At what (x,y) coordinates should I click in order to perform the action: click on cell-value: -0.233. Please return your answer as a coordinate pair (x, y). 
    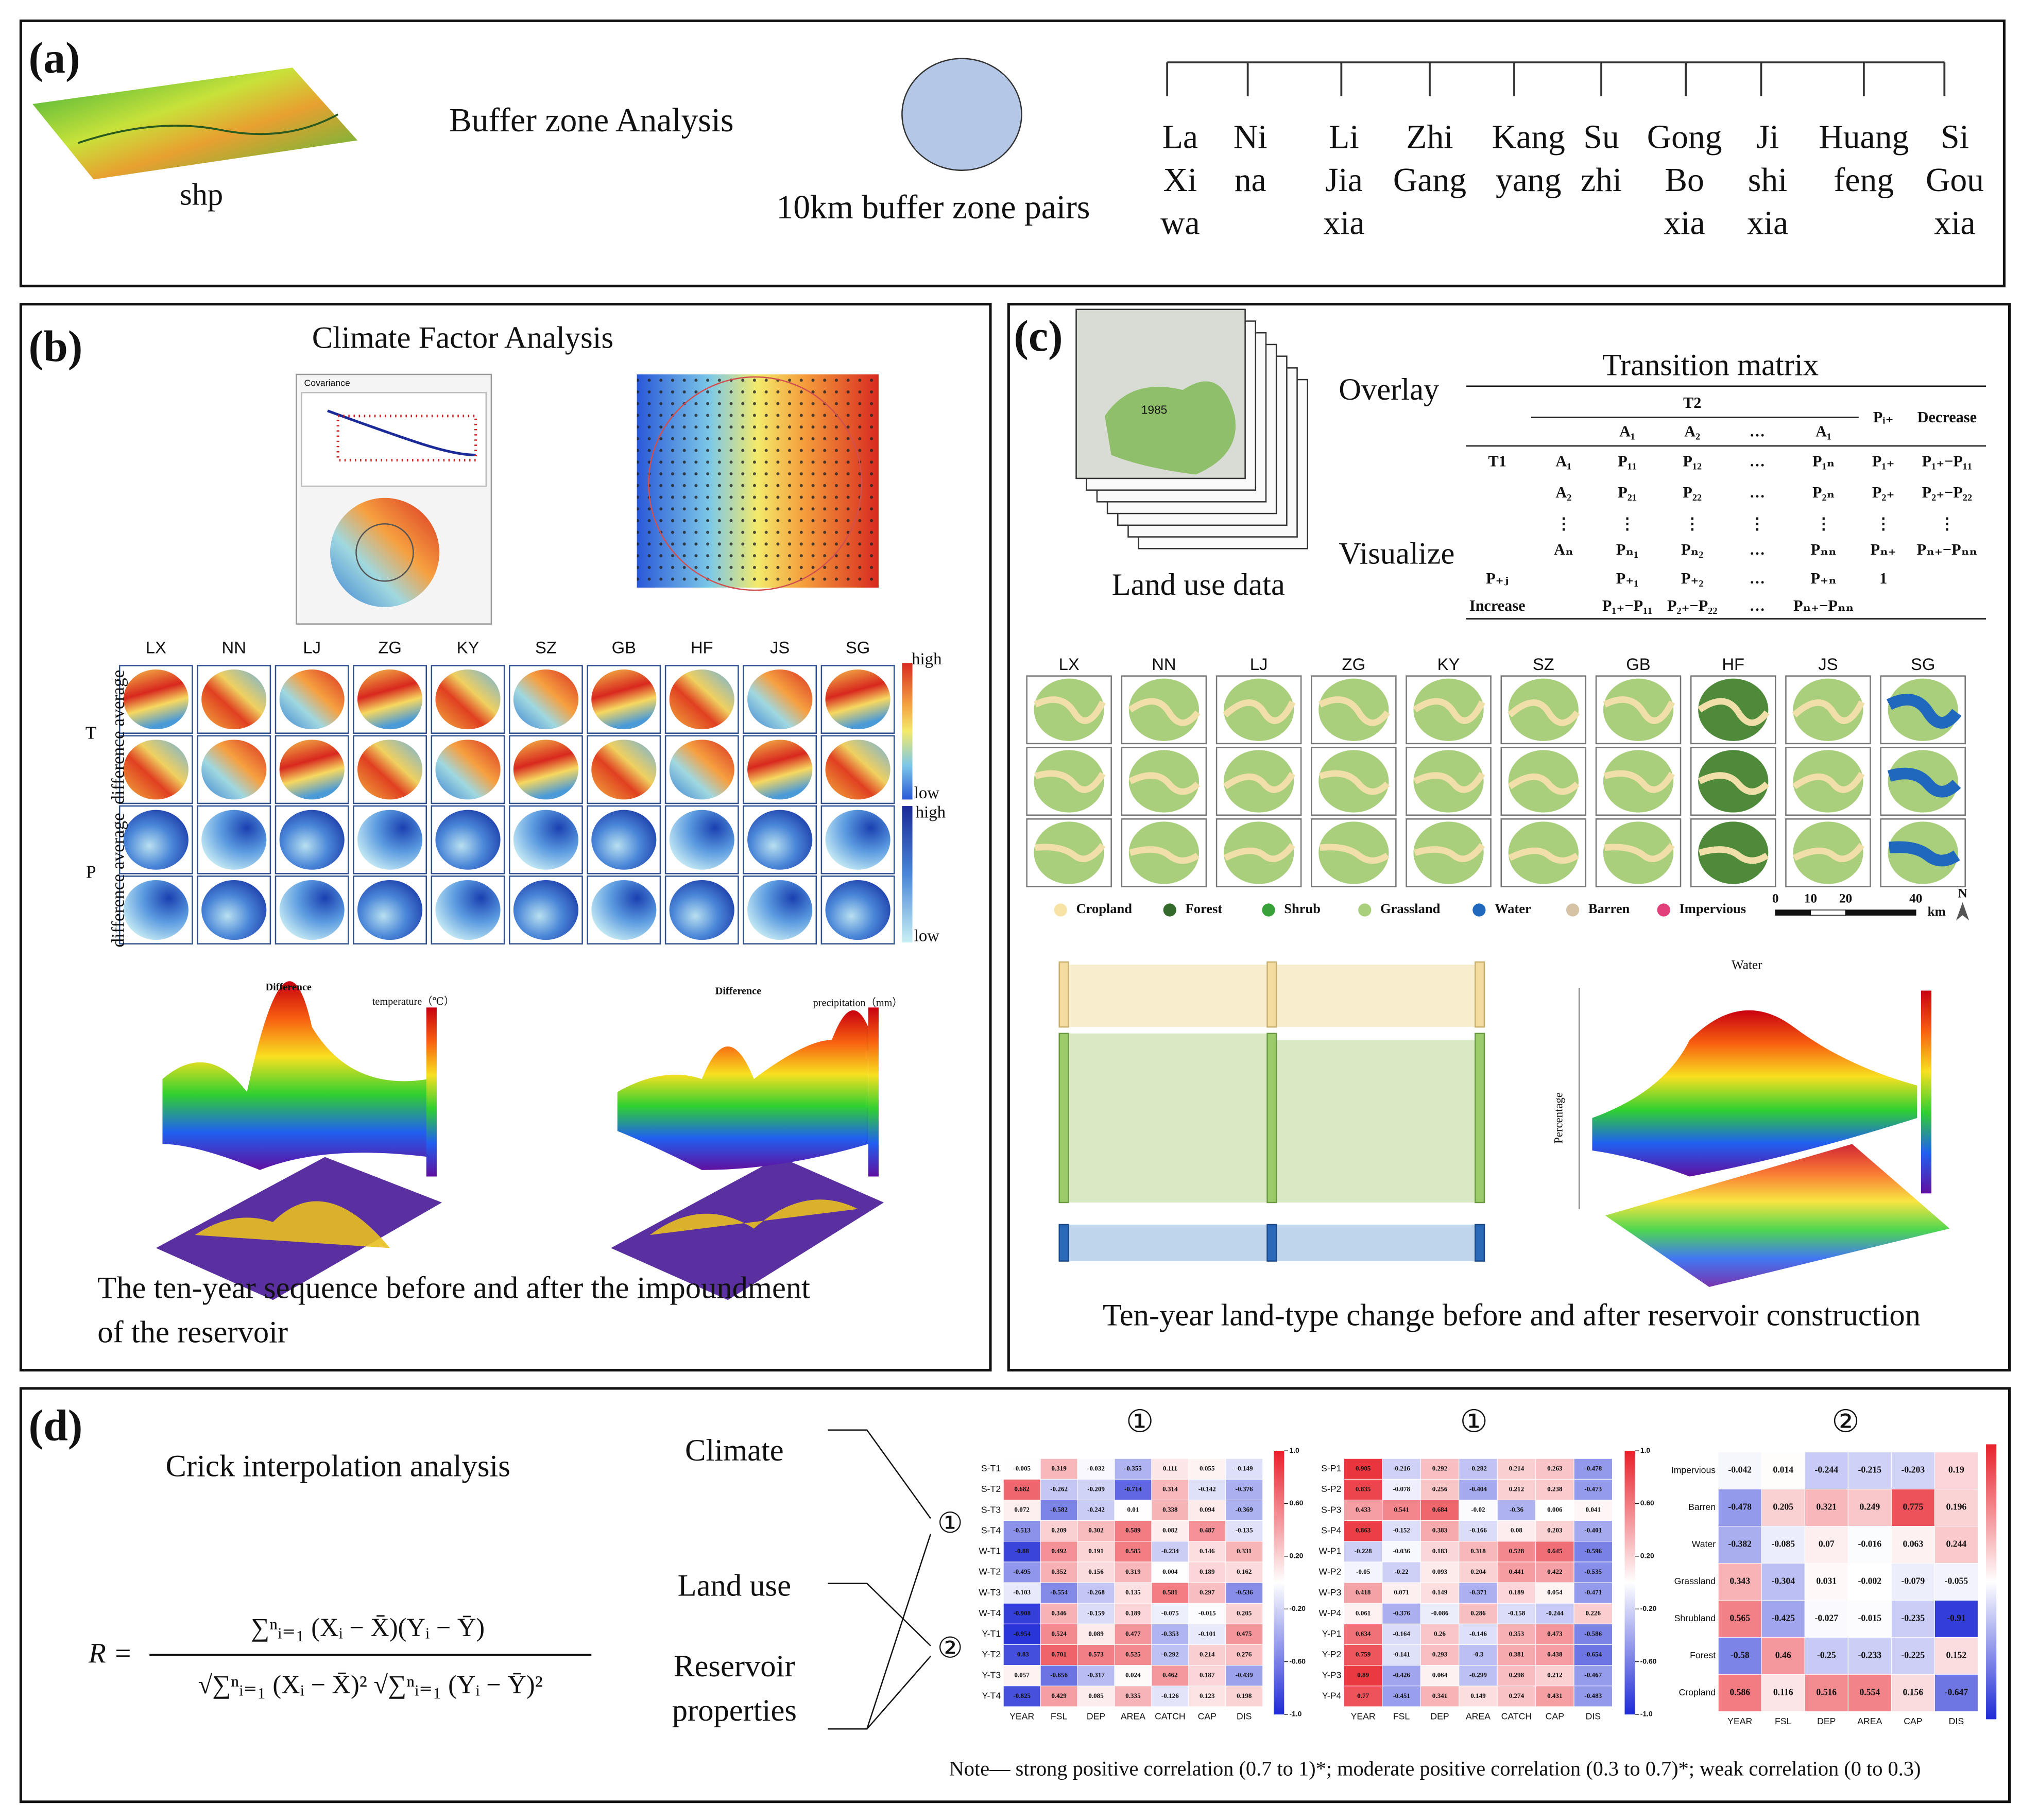
    Looking at the image, I should click on (1870, 1655).